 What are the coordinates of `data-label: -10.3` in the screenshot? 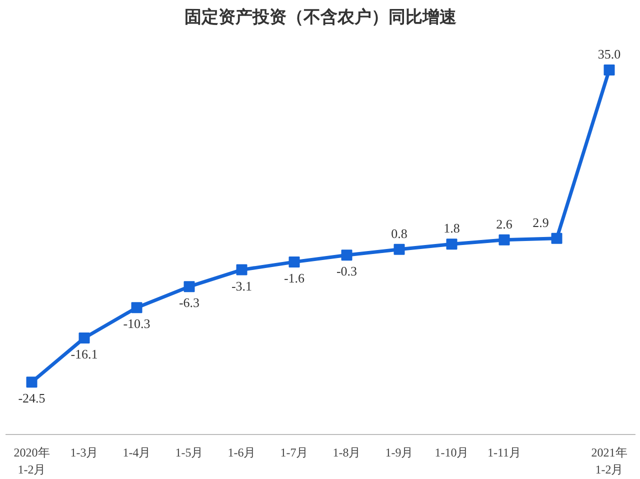 It's located at (136, 324).